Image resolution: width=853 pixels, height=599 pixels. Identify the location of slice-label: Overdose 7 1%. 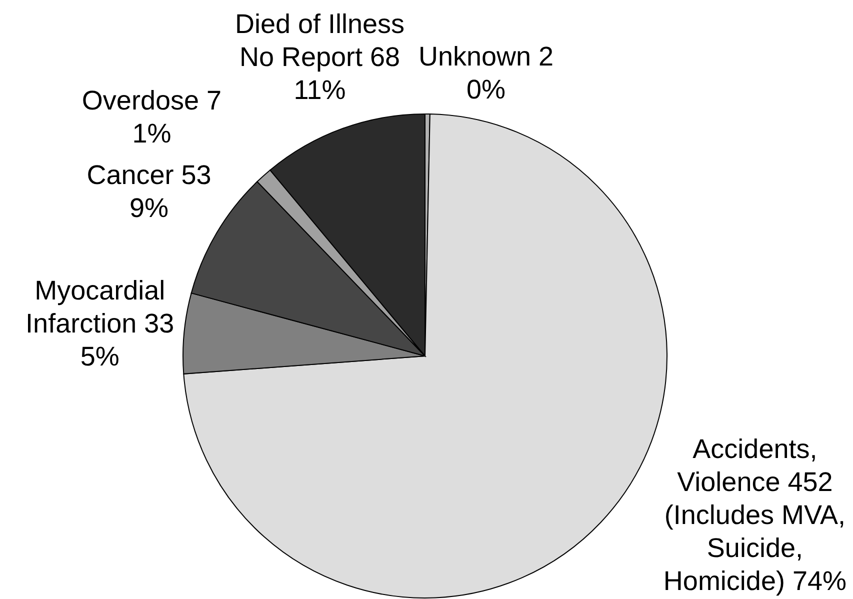
(152, 117).